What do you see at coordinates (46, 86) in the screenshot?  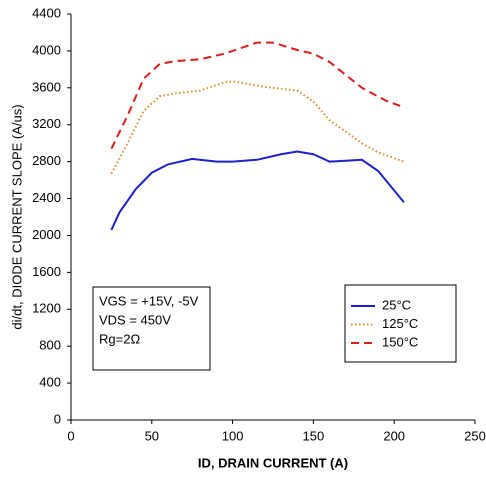 I see `y-tick-label: 3600` at bounding box center [46, 86].